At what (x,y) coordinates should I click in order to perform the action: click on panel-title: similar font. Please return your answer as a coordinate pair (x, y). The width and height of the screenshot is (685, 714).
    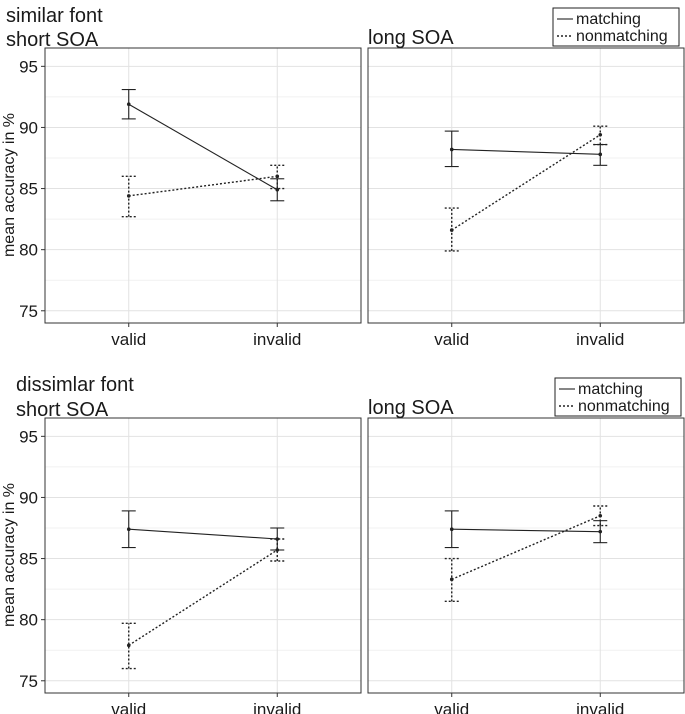
    Looking at the image, I should click on (54, 16).